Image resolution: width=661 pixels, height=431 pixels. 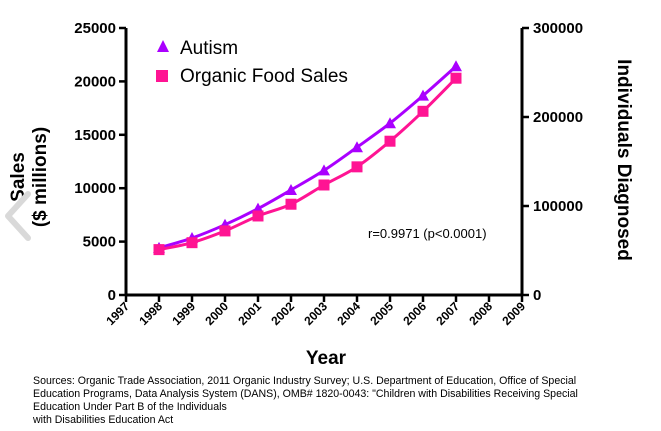 I want to click on right-tick-label: 300000, so click(x=558, y=28).